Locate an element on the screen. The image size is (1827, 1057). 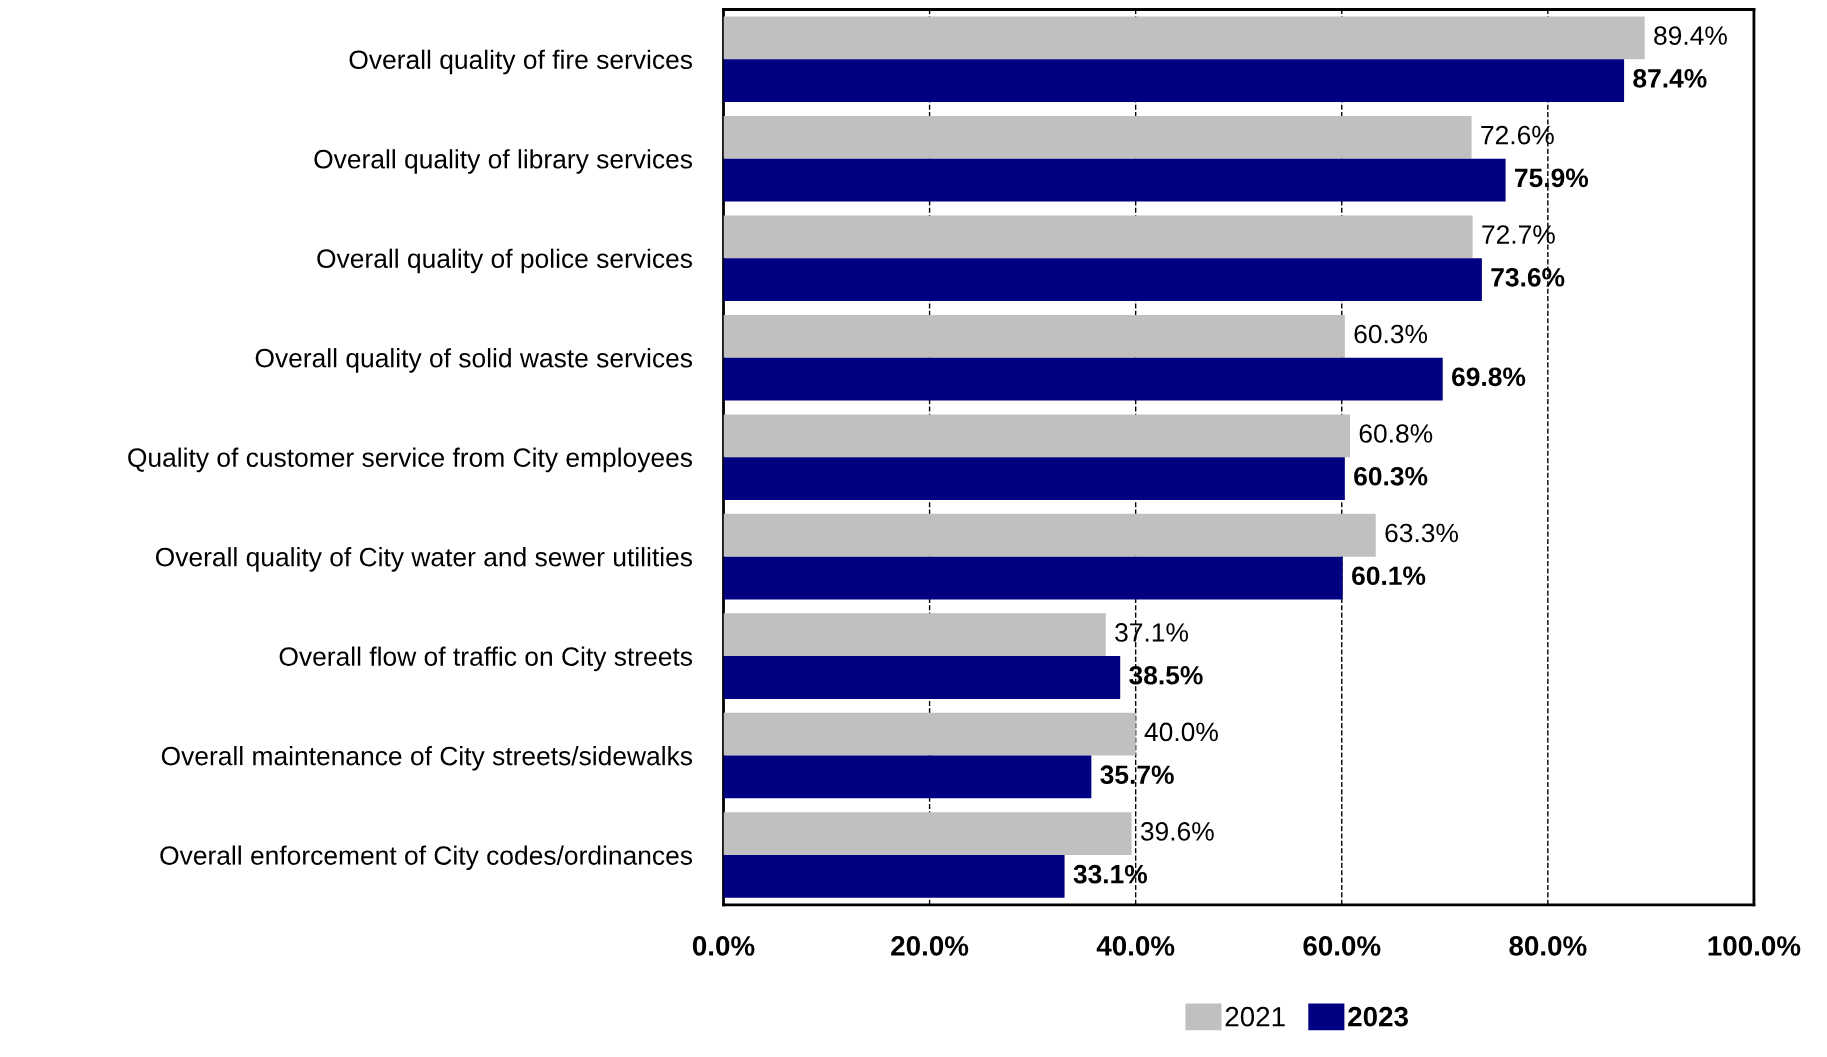
data-label: 40.0% is located at coordinates (1181, 732).